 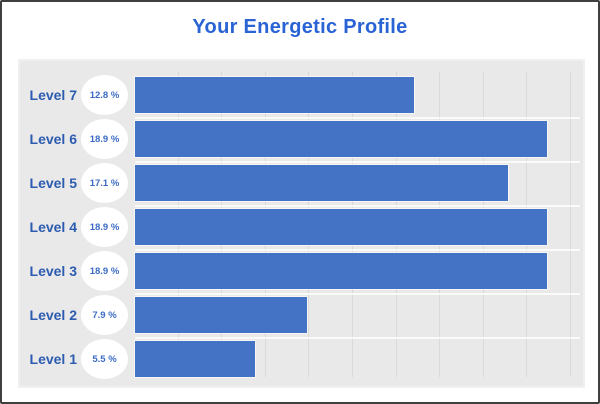 What do you see at coordinates (53, 139) in the screenshot?
I see `category-label: Level 6` at bounding box center [53, 139].